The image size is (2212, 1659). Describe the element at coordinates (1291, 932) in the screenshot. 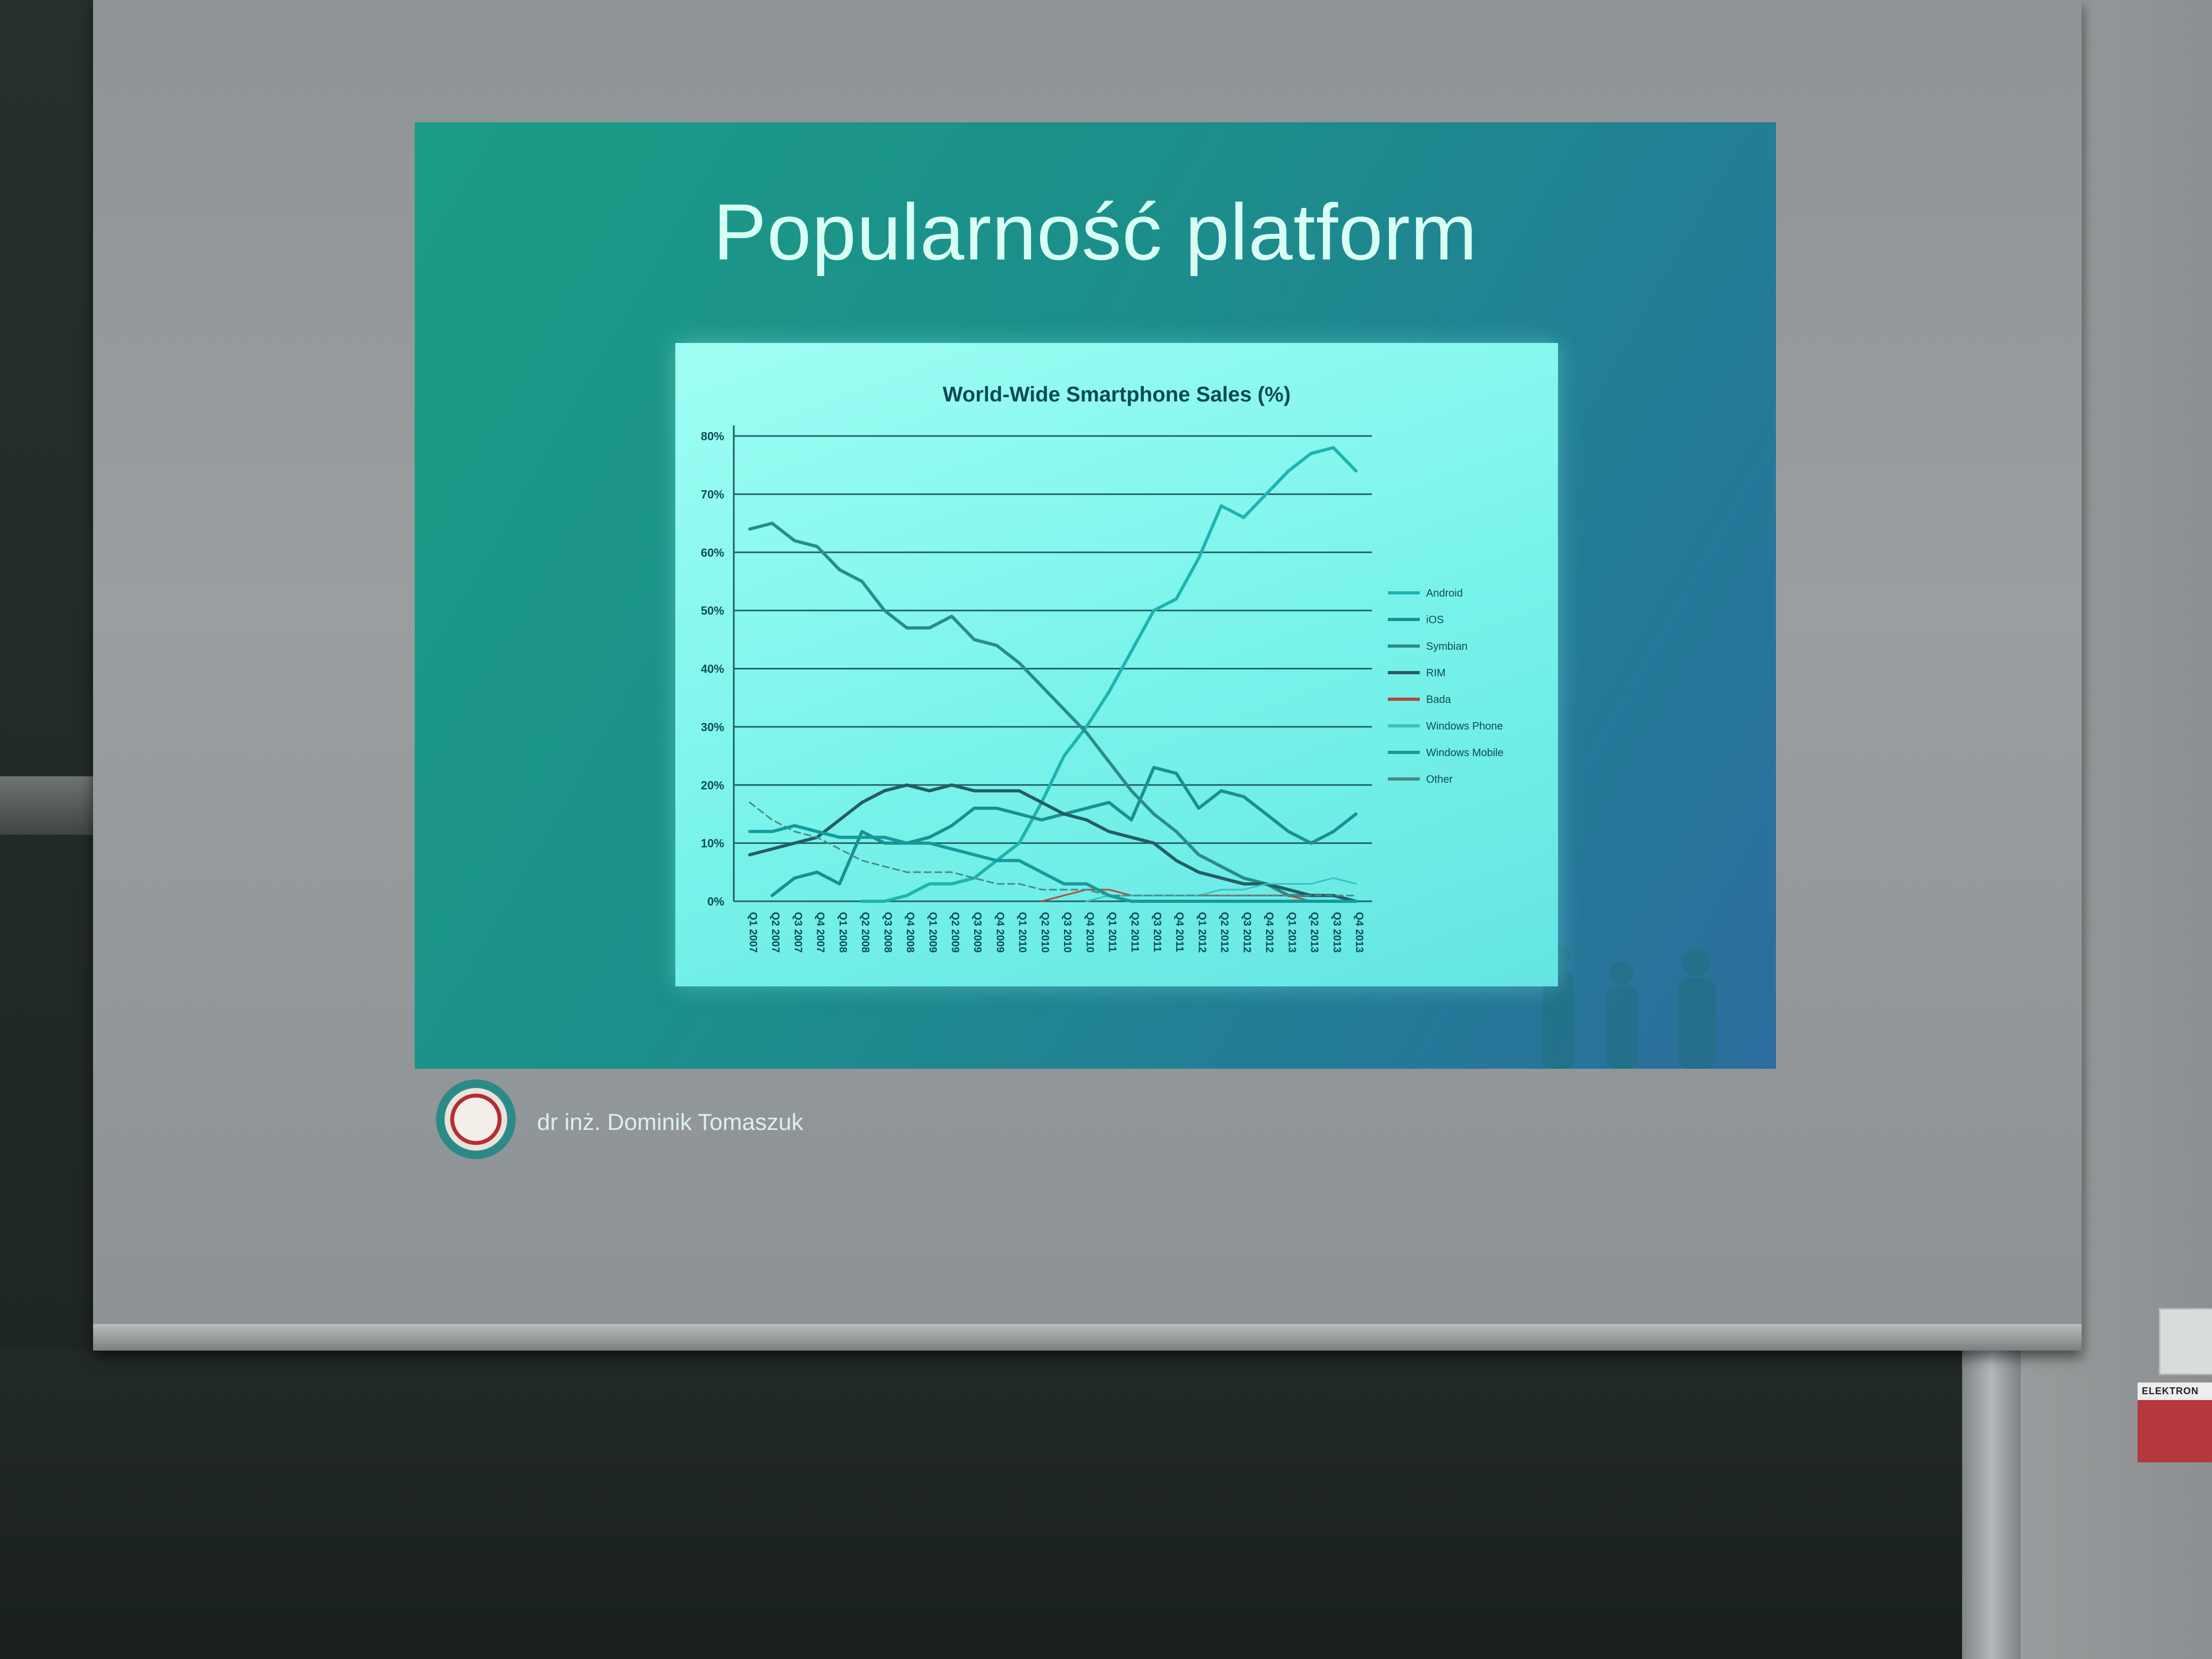

I see `x-tick-label: Q1 2013` at that location.